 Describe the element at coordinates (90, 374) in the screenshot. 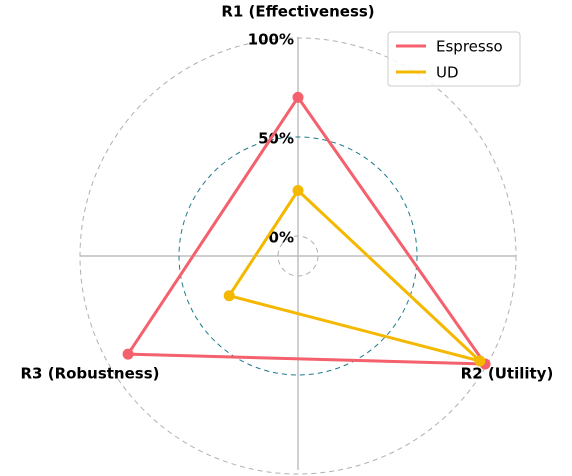

I see `axis-label: R3 (Robustness)` at that location.